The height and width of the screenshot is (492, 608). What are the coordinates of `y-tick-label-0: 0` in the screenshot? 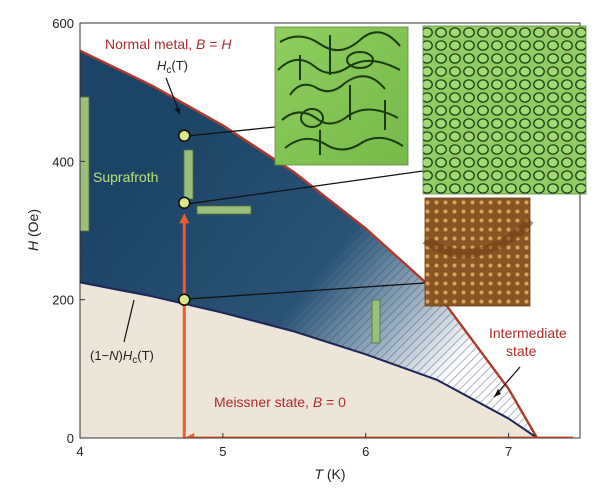 It's located at (70, 438).